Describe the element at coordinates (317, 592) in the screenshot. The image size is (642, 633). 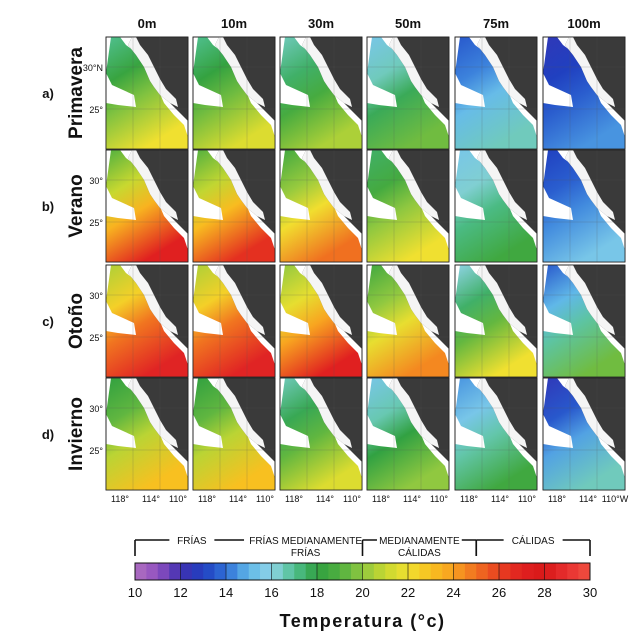
I see `colorbar-tick-label: 18` at that location.